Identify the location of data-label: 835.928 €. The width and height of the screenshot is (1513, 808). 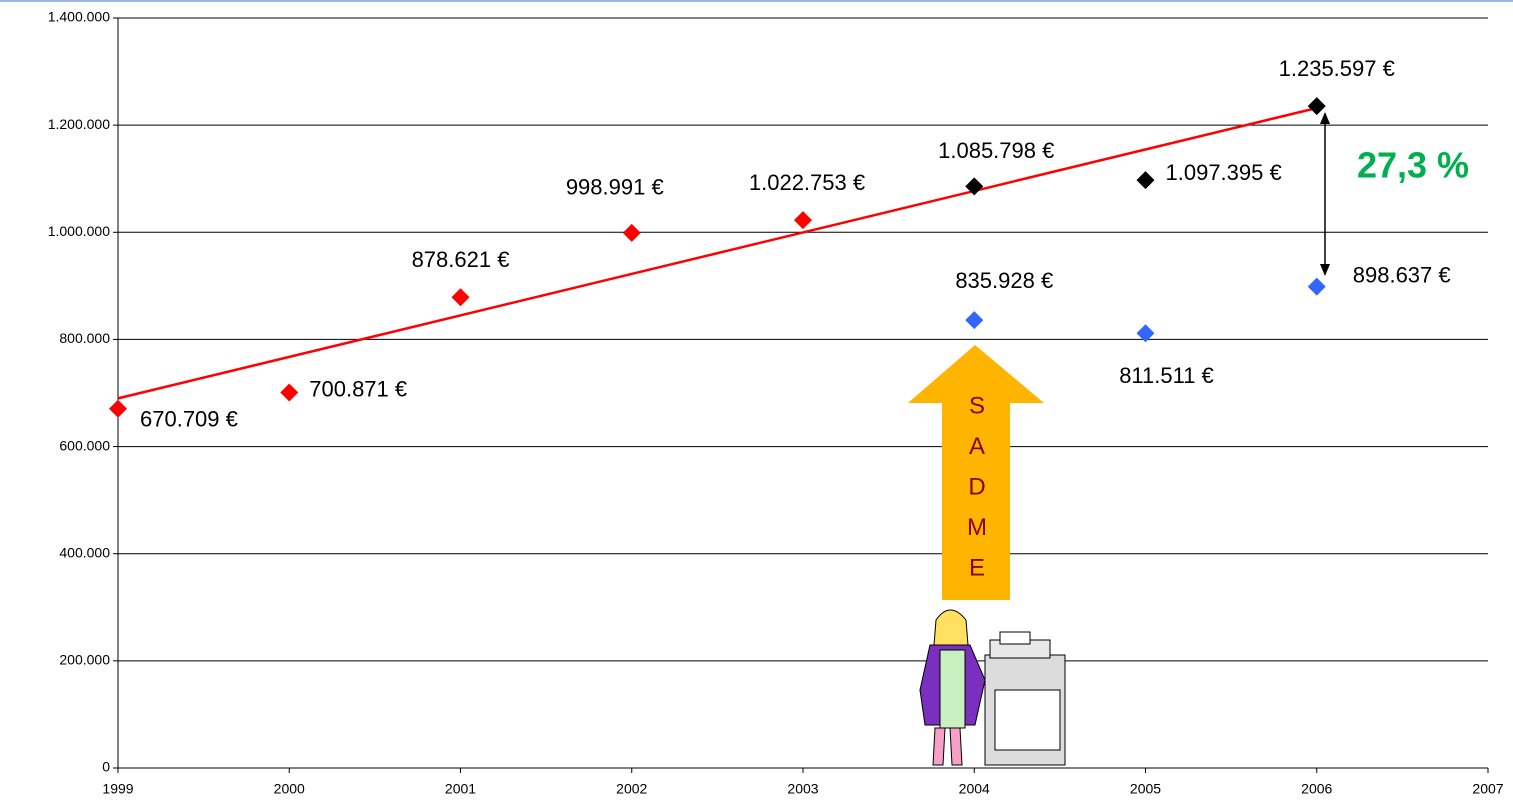
(1004, 280).